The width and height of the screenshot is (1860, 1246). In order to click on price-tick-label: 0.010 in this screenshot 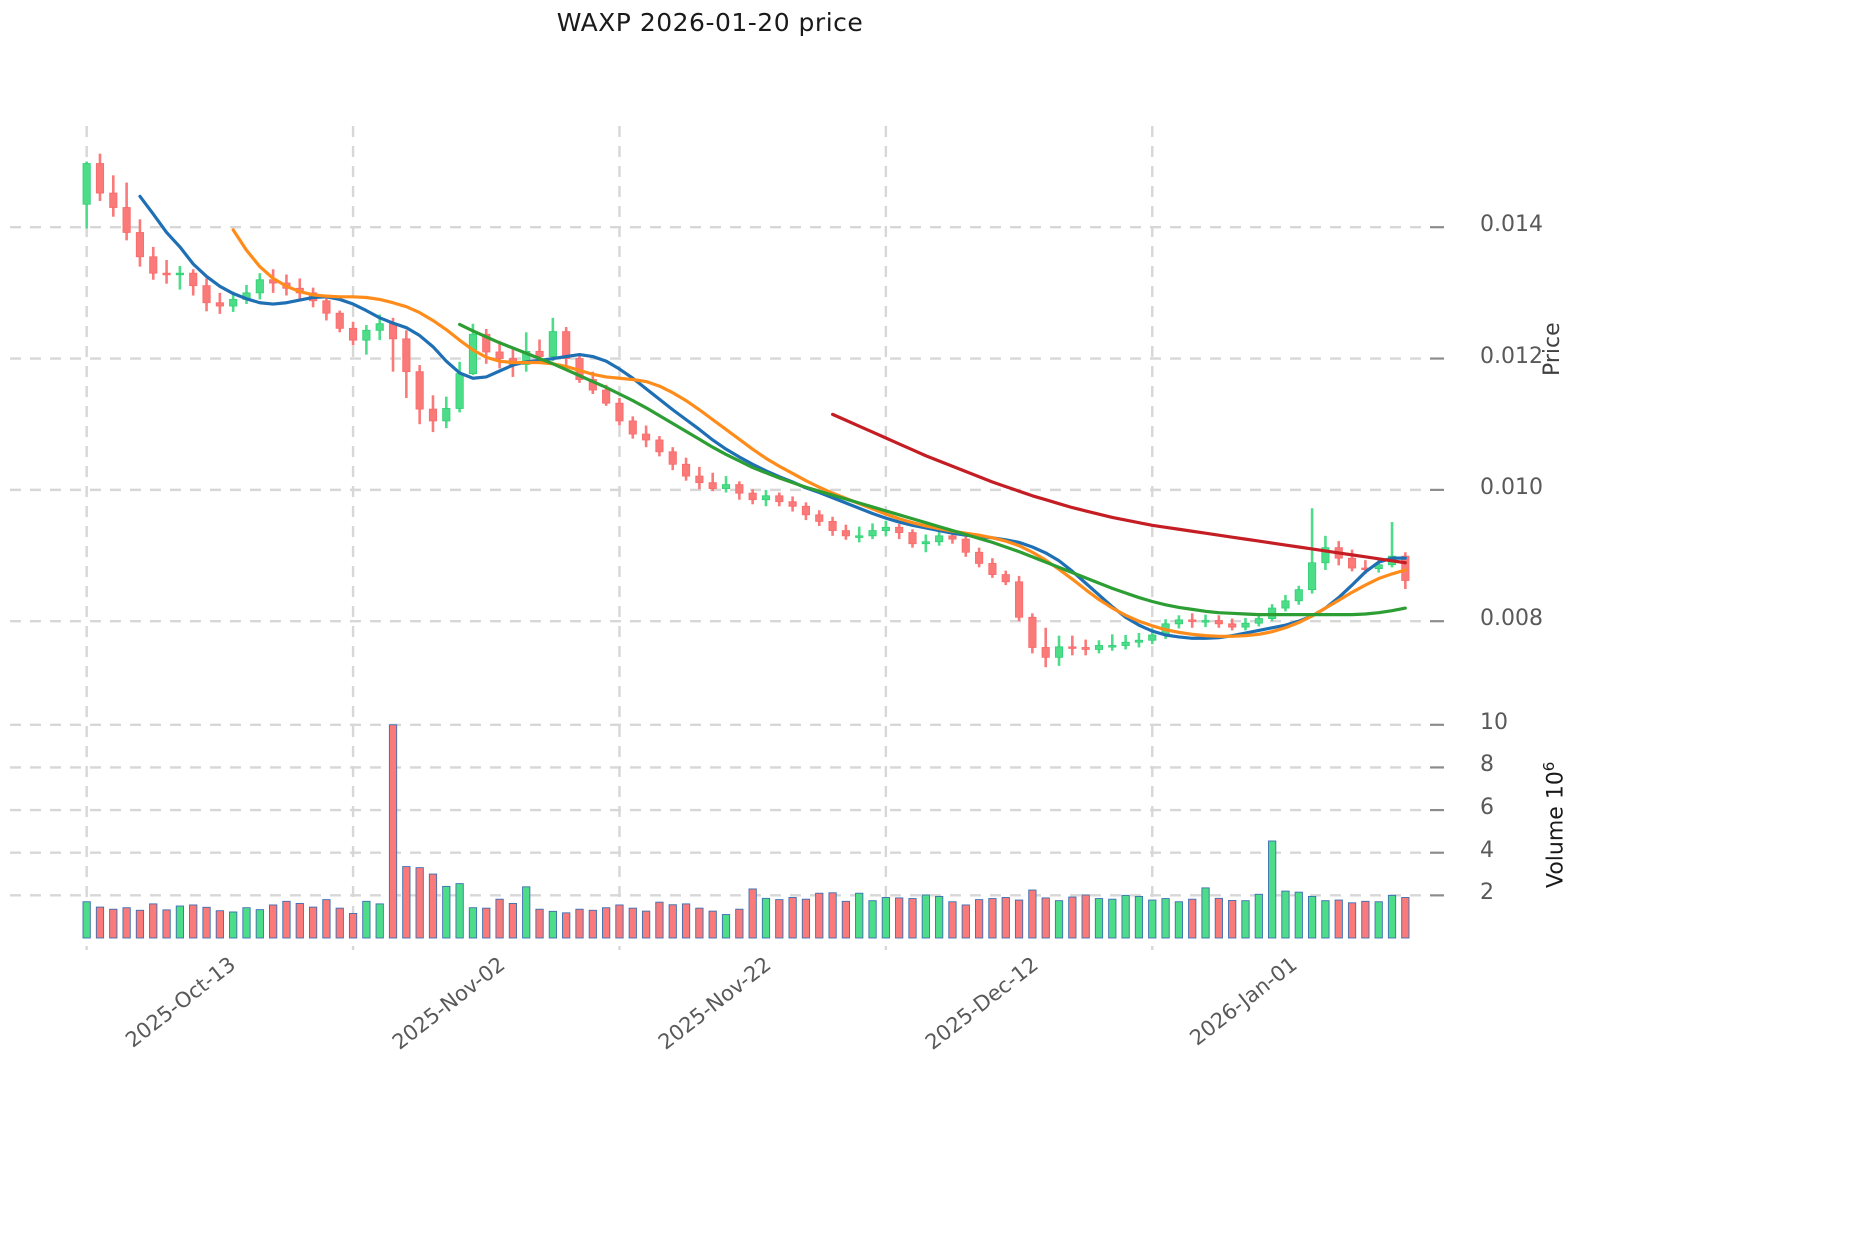, I will do `click(1511, 487)`.